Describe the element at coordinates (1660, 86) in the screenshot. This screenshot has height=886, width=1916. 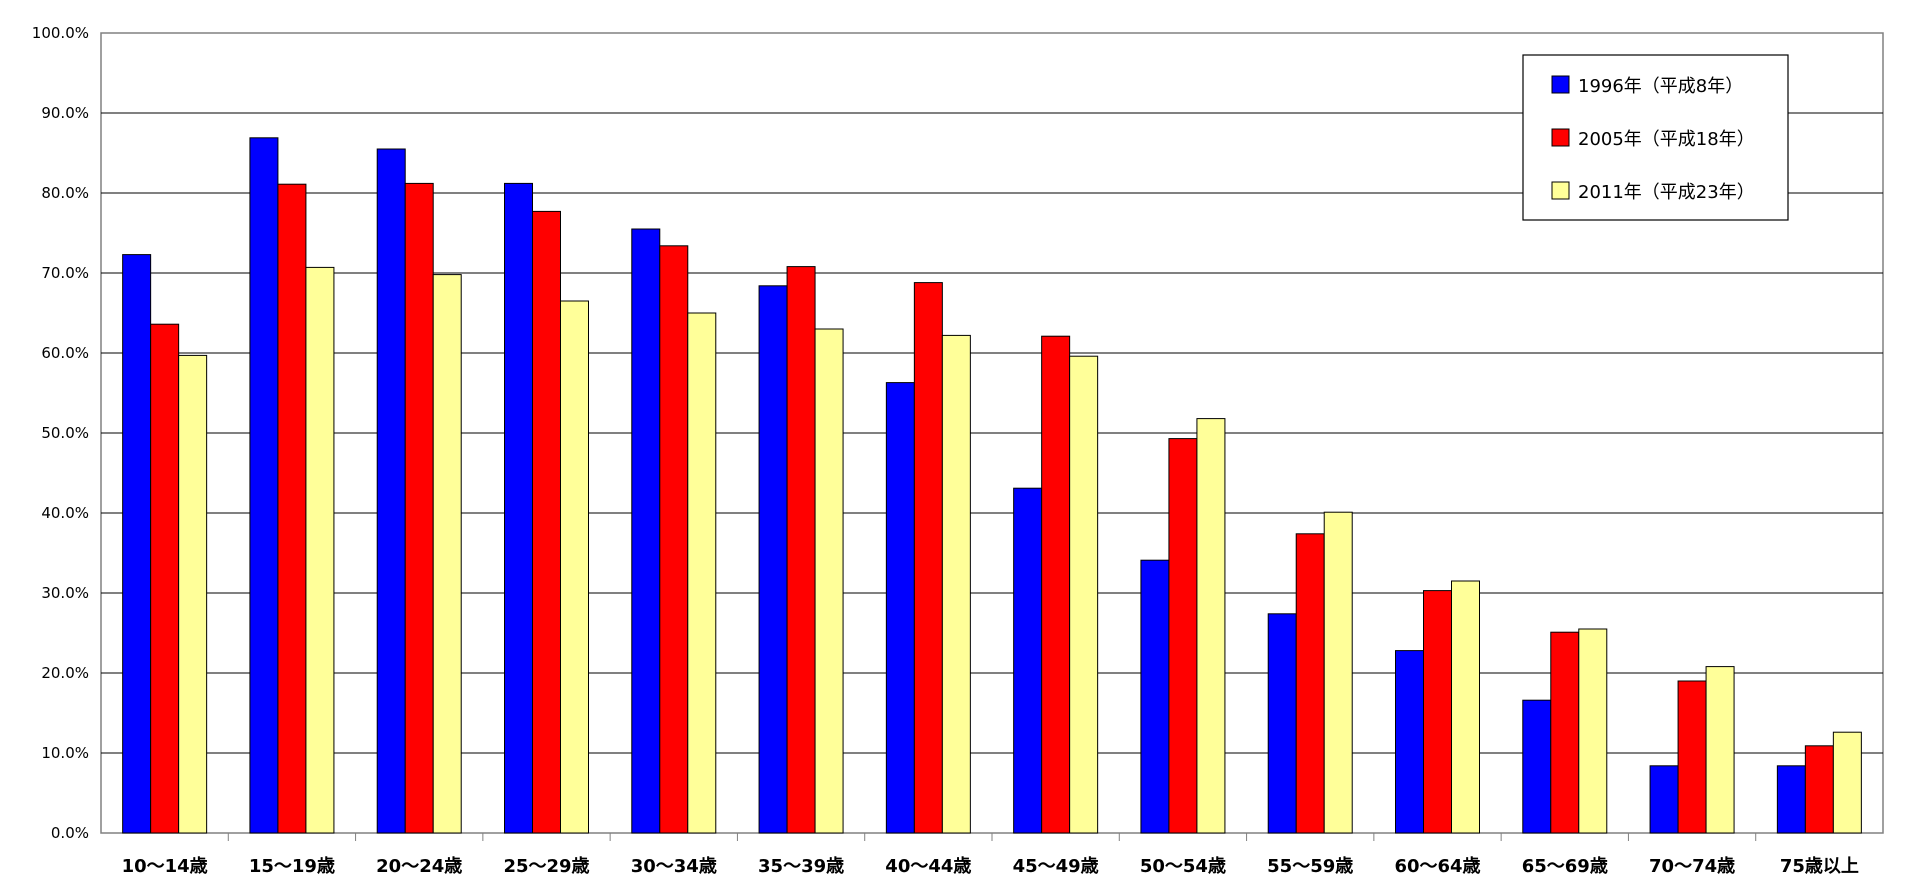
I see `legend-label: 1996年（平成8年）` at that location.